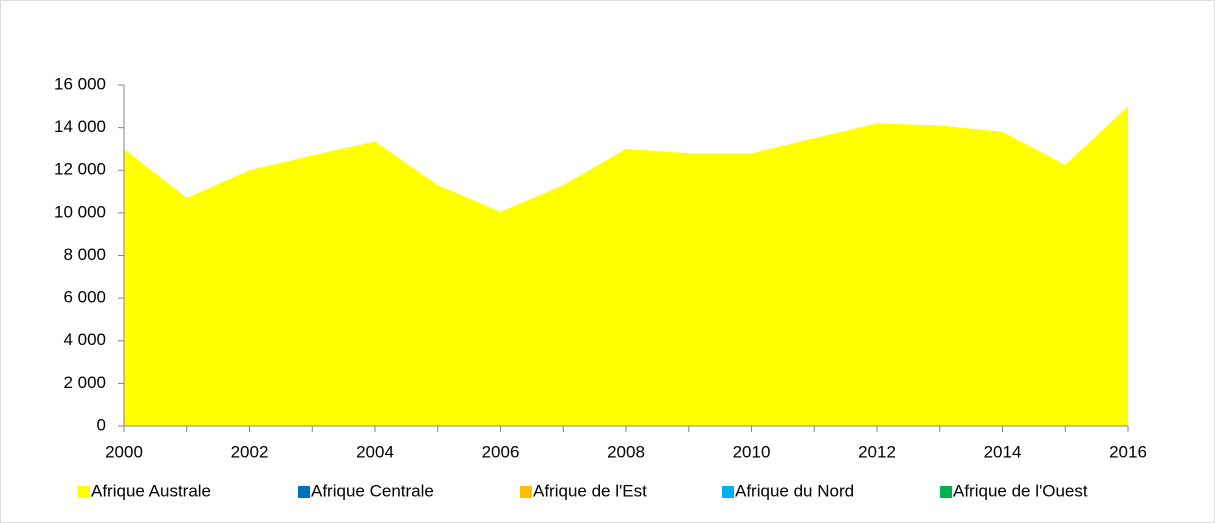 The width and height of the screenshot is (1215, 523). Describe the element at coordinates (794, 490) in the screenshot. I see `legend-label: Afrique du Nord` at that location.